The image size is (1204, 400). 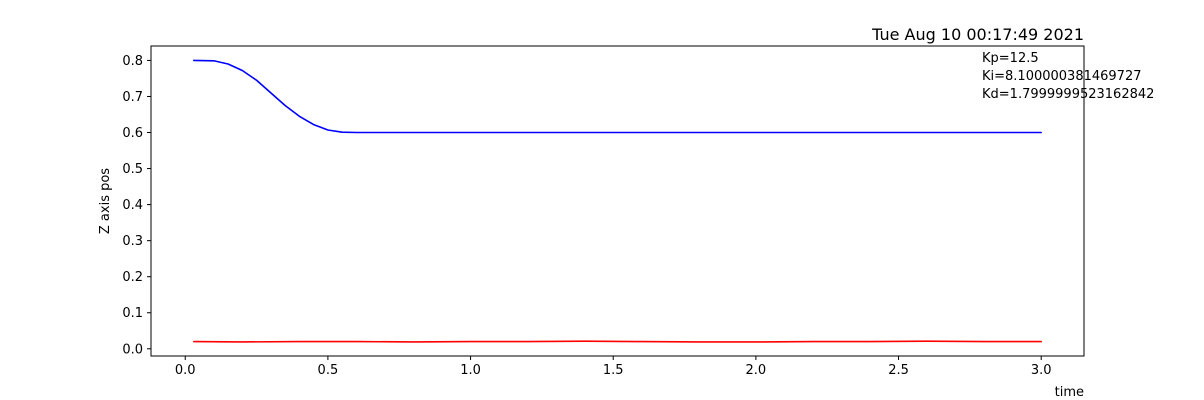 I want to click on x-tick-label: 1.0, so click(x=470, y=370).